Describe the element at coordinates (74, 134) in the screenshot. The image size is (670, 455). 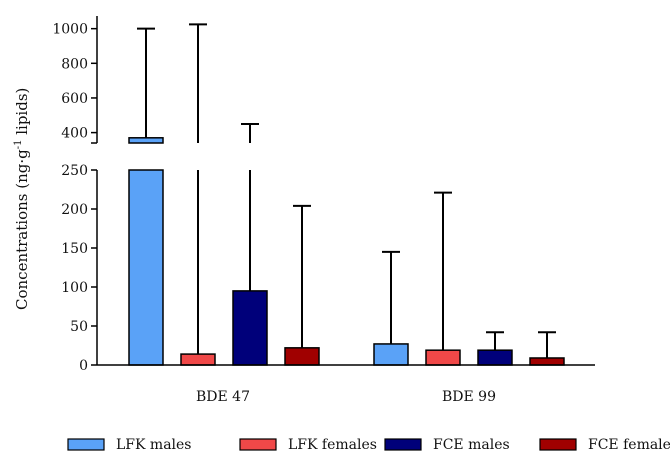
I see `y-tick-label: 400` at that location.